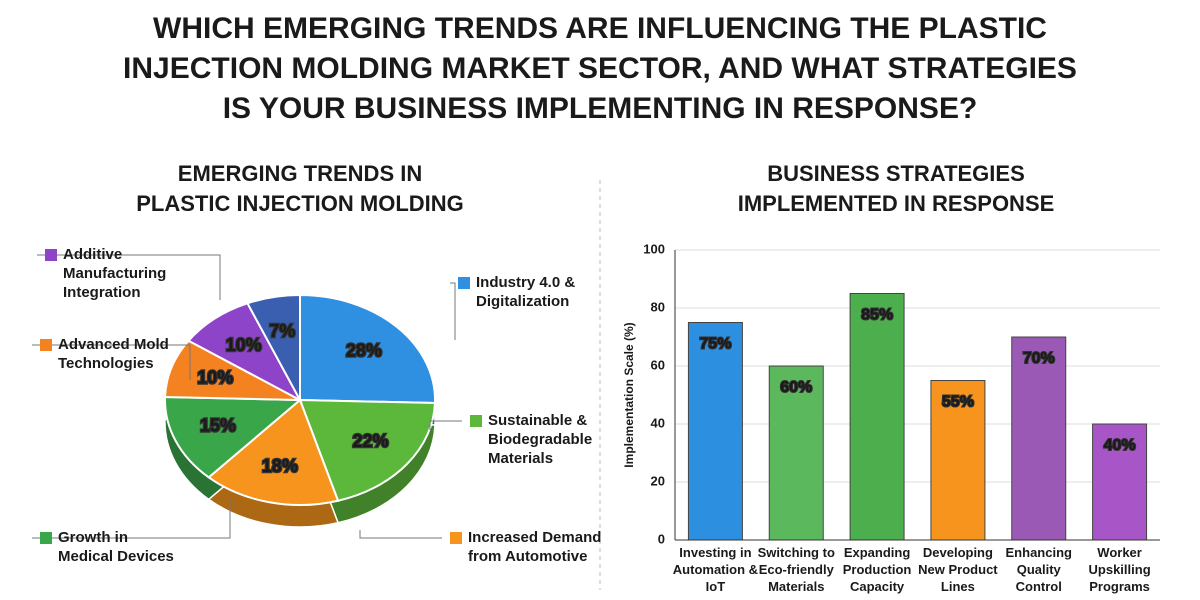 The image size is (1200, 600). Describe the element at coordinates (629, 394) in the screenshot. I see `y-axis-label: Implementation Scale (%)` at that location.